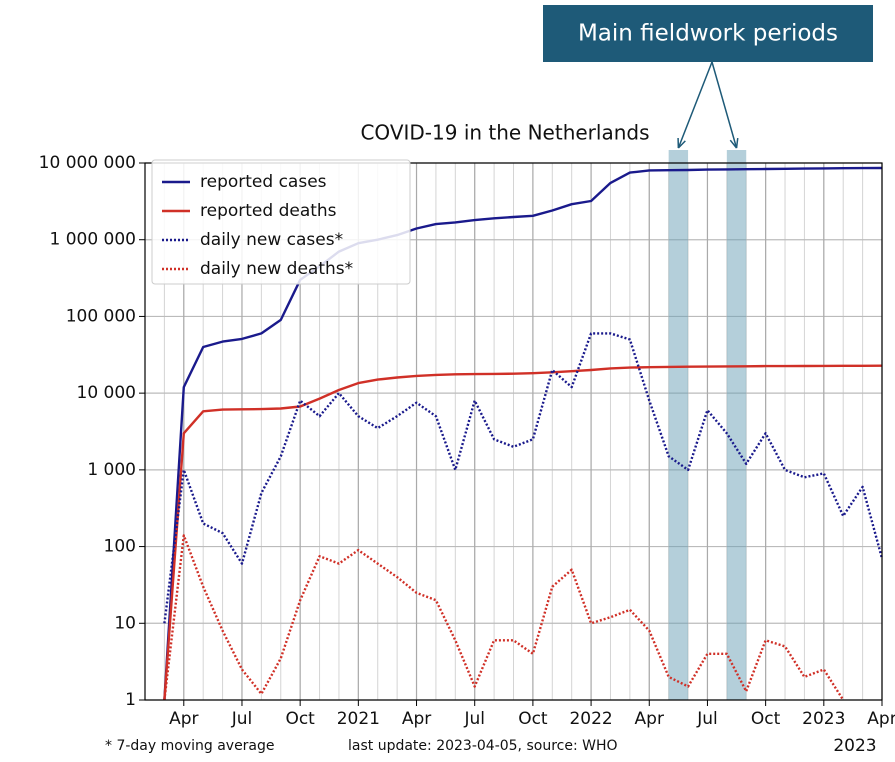 Image resolution: width=895 pixels, height=762 pixels. I want to click on legend-box, so click(281, 222).